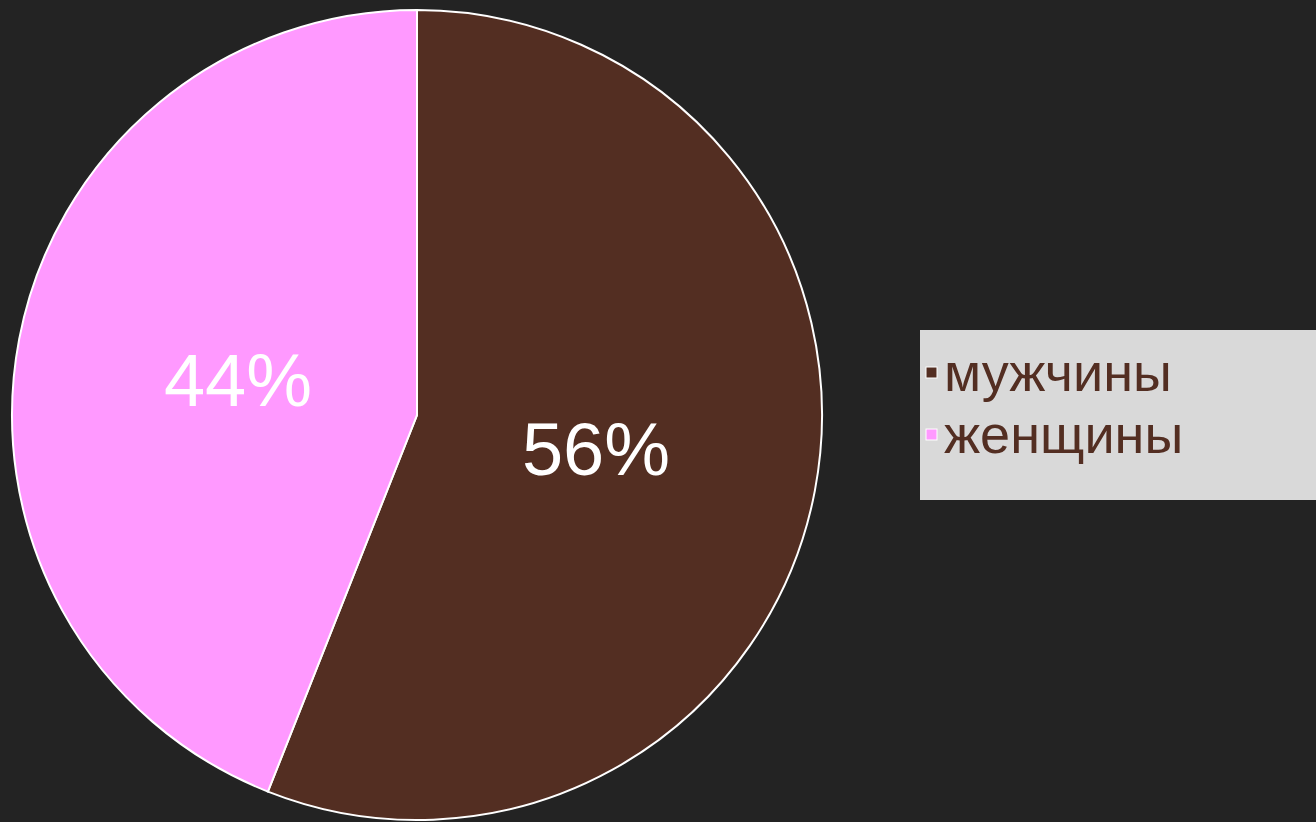 The image size is (1316, 822). Describe the element at coordinates (238, 381) in the screenshot. I see `data-label: 44%` at that location.